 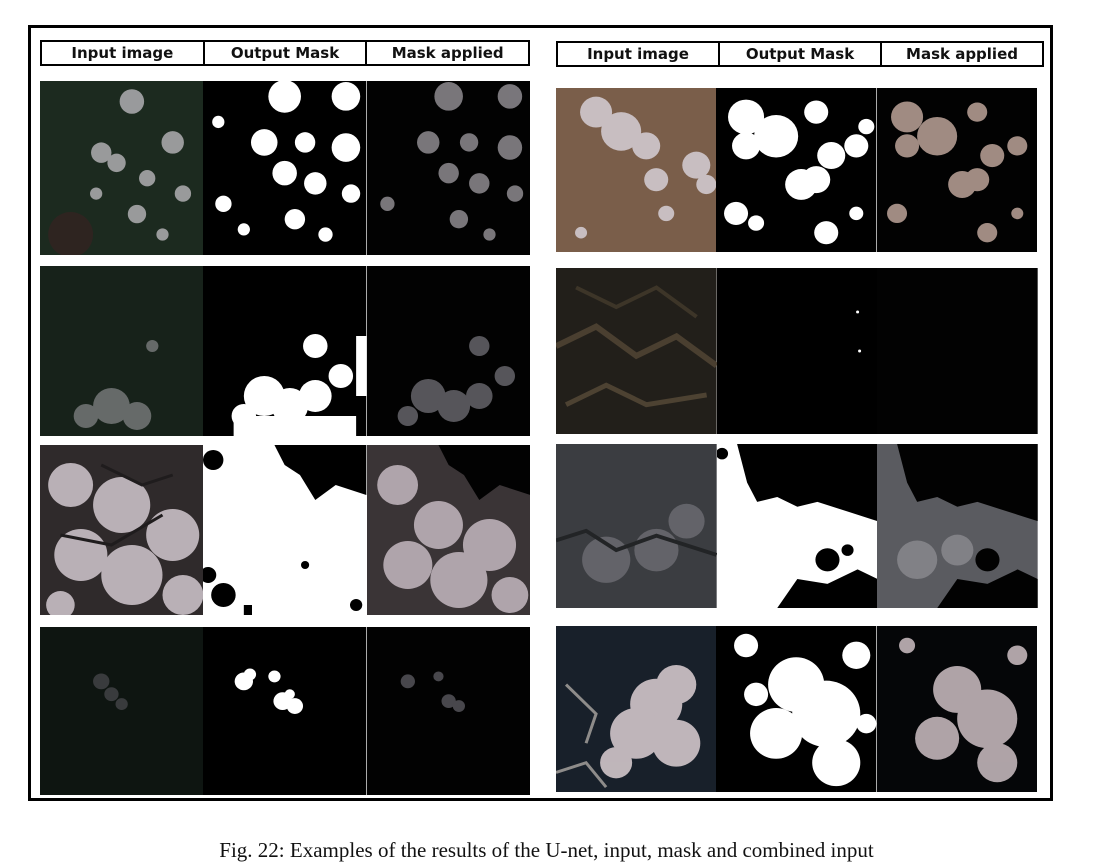 I want to click on right-row-2-output-mask, so click(x=797, y=351).